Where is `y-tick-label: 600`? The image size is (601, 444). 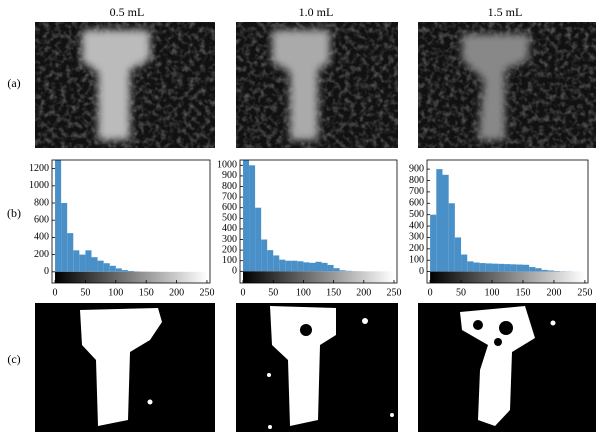 y-tick-label: 600 is located at coordinates (41, 220).